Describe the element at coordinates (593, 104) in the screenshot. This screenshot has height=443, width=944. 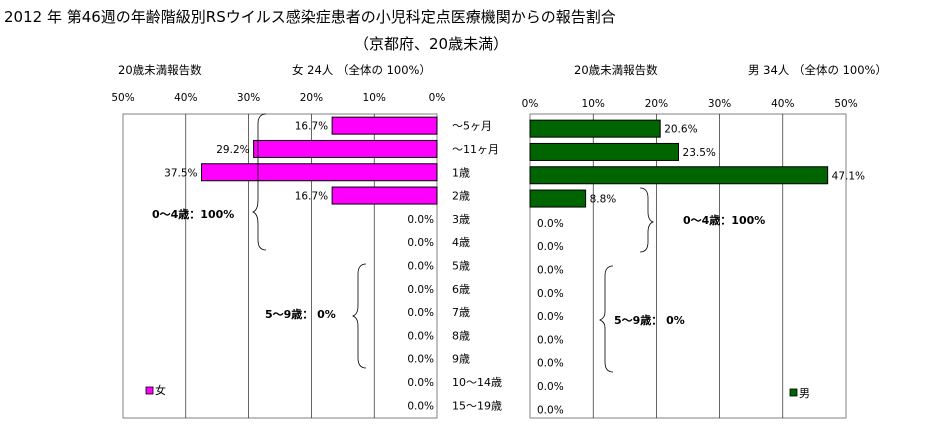
I see `right-x-tick-label: 10%` at that location.